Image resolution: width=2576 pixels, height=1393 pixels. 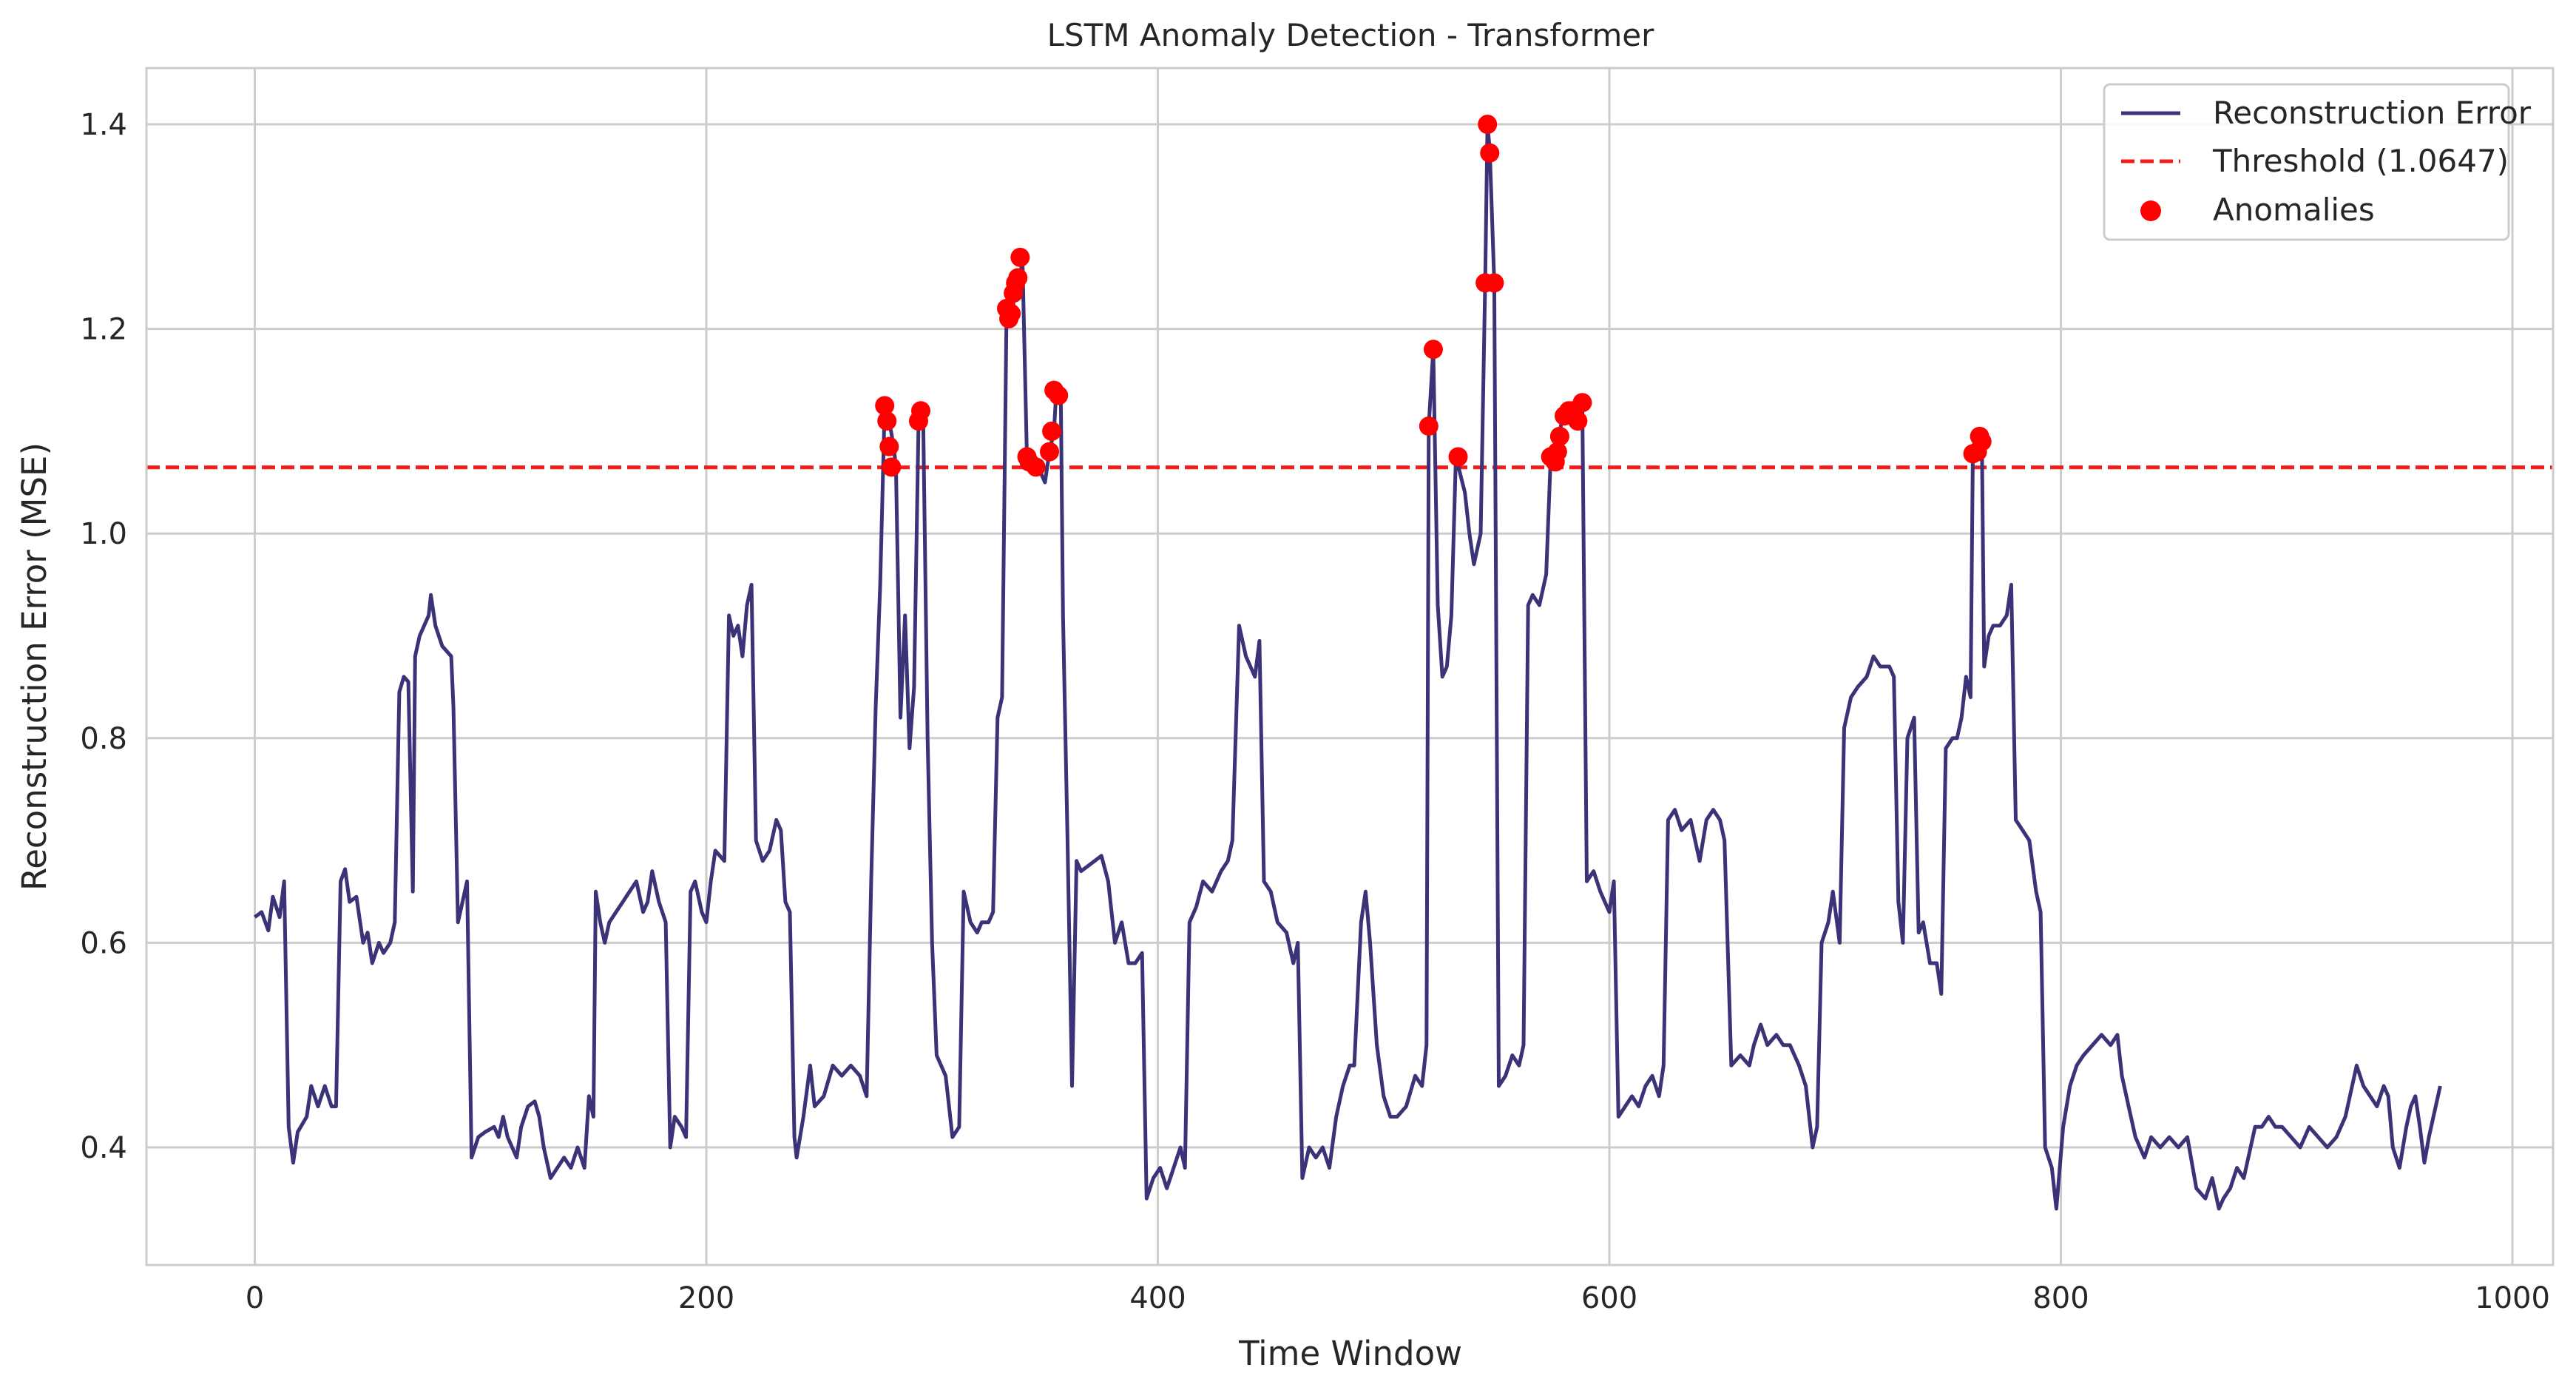 What do you see at coordinates (706, 1298) in the screenshot?
I see `x-tick-label: 200` at bounding box center [706, 1298].